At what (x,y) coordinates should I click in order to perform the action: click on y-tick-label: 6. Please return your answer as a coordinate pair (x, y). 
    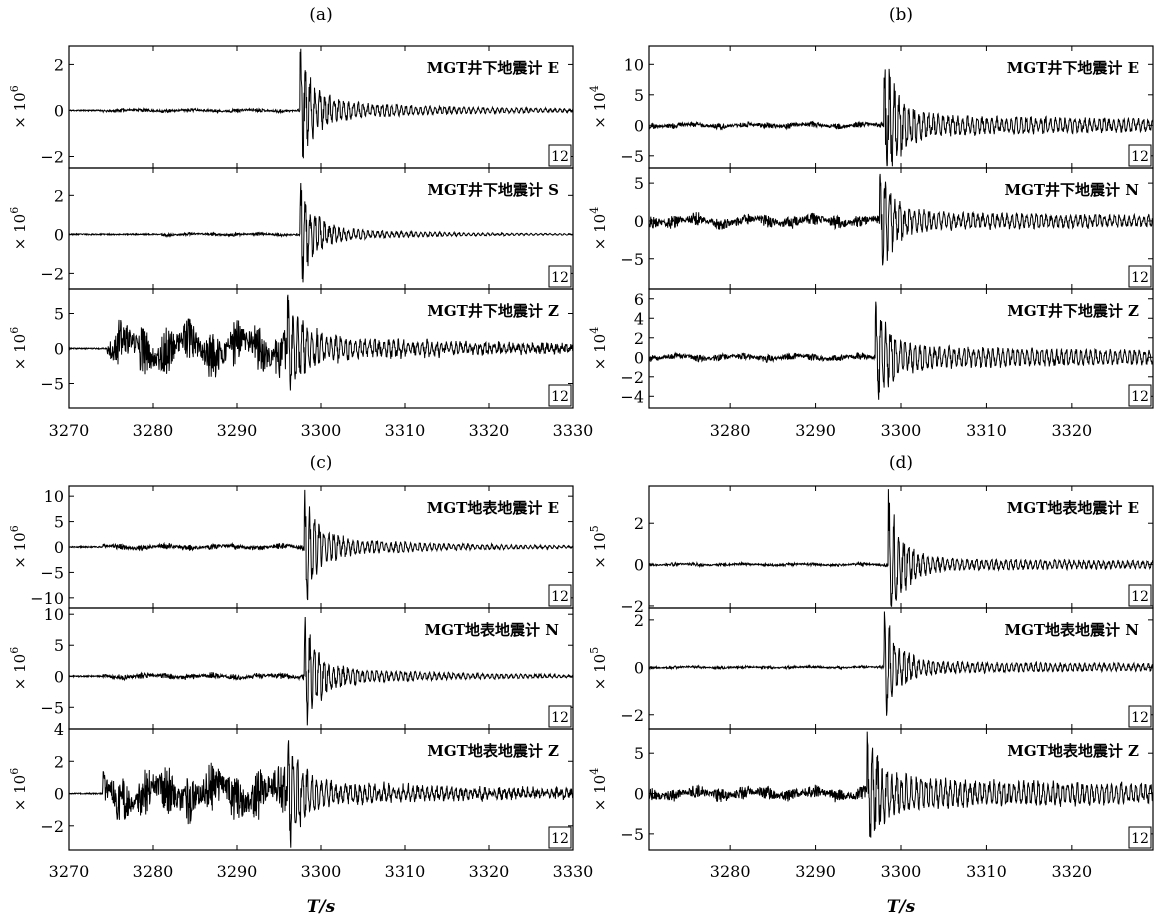
    Looking at the image, I should click on (639, 299).